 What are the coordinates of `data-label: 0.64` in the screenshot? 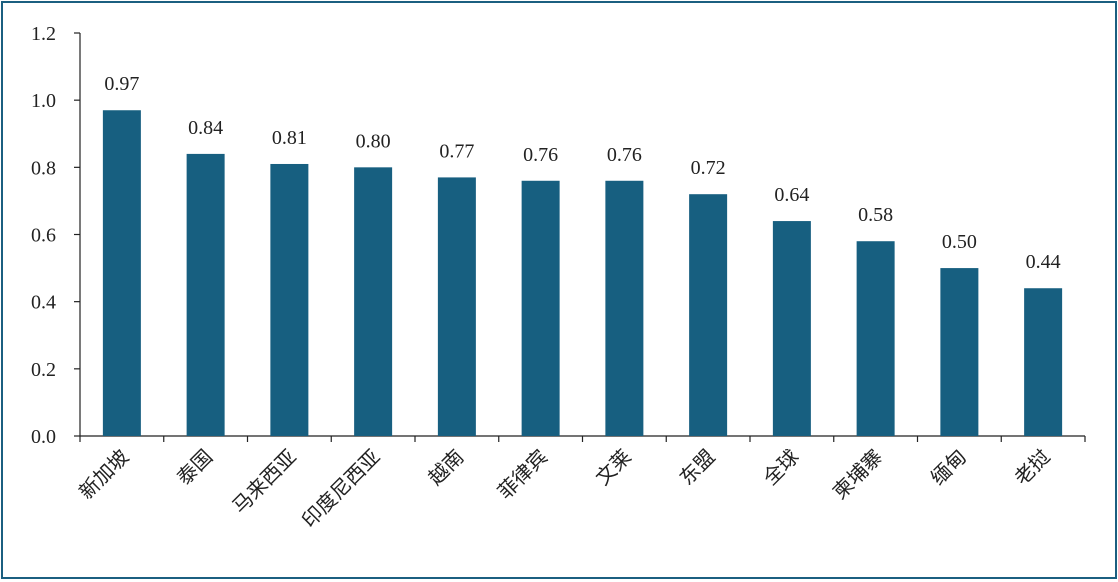 It's located at (791, 195).